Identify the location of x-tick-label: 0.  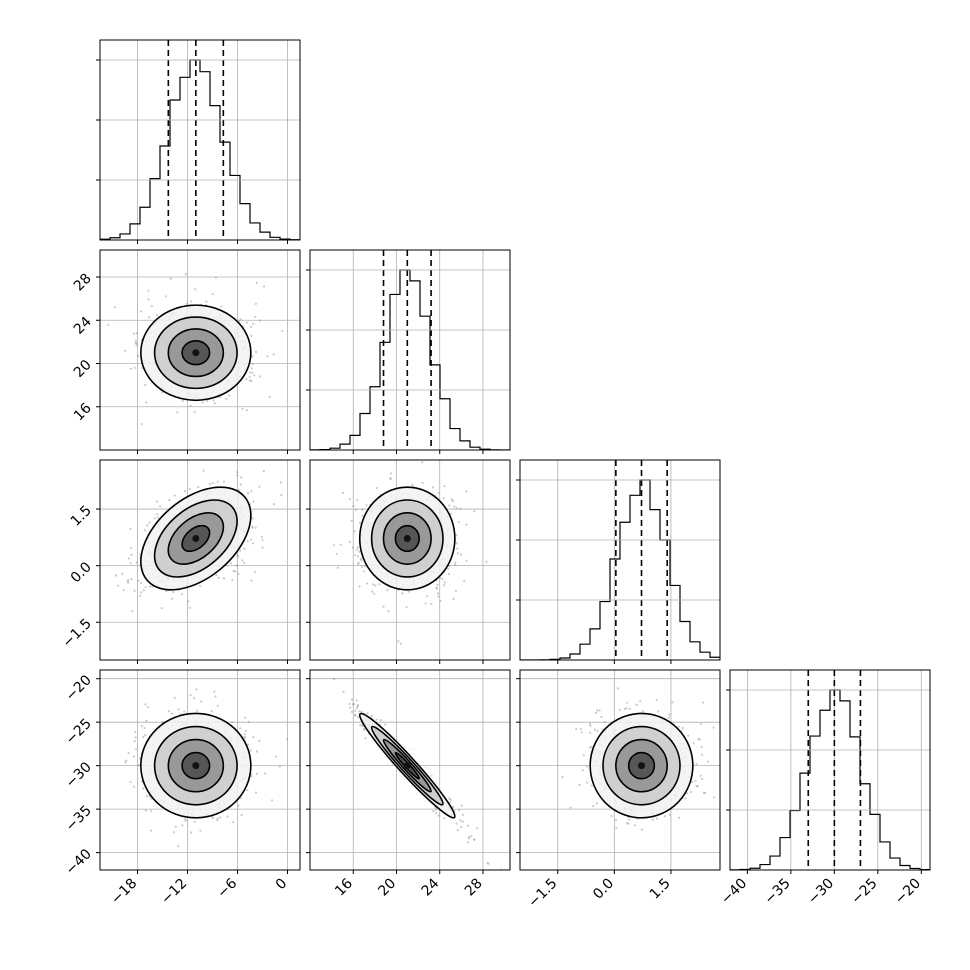
(282, 885).